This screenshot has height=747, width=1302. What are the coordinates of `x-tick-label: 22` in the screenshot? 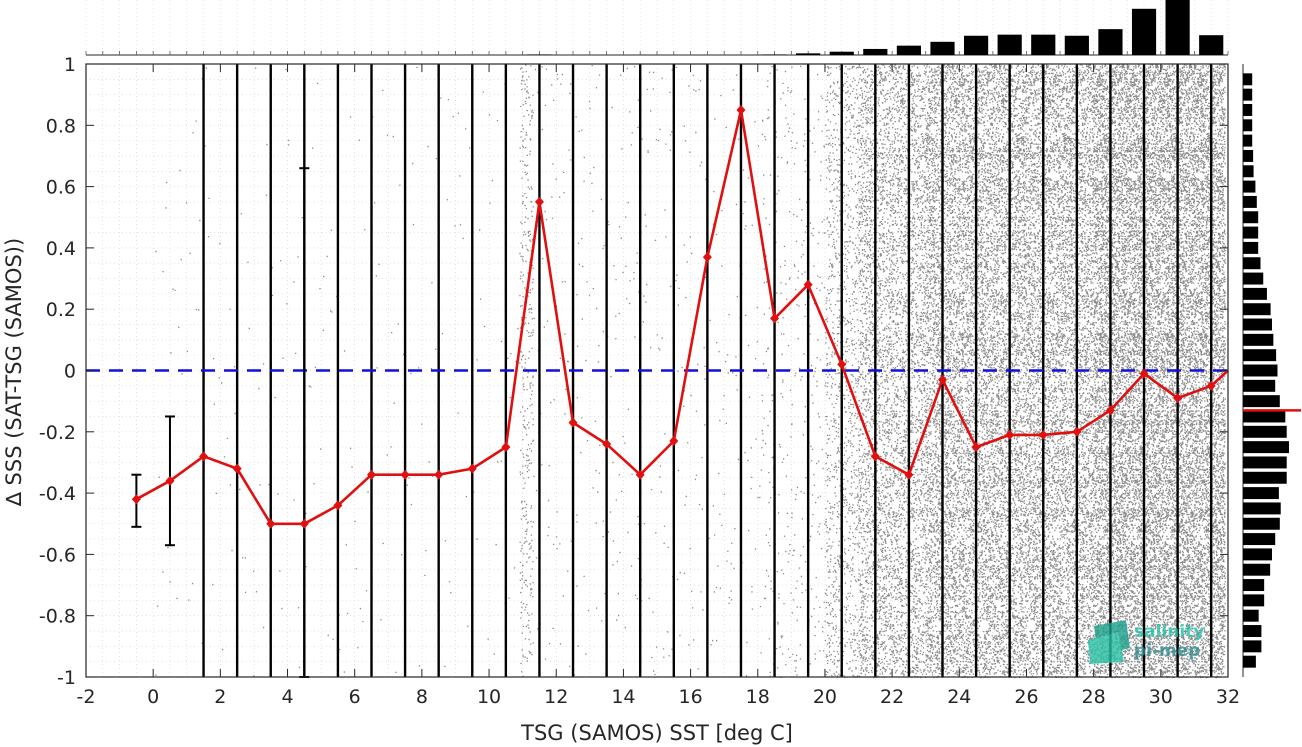 It's located at (892, 697).